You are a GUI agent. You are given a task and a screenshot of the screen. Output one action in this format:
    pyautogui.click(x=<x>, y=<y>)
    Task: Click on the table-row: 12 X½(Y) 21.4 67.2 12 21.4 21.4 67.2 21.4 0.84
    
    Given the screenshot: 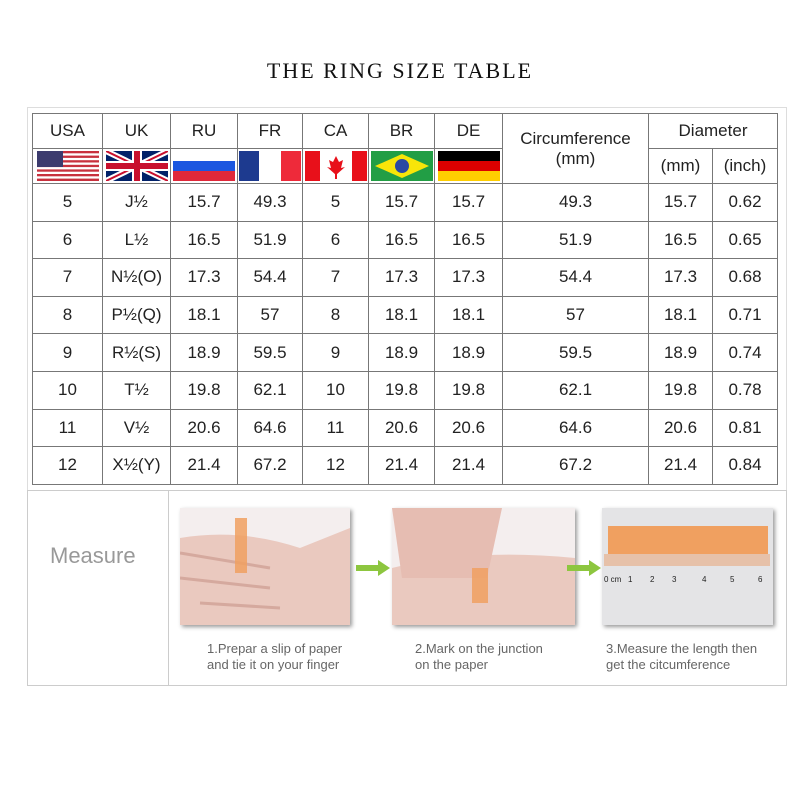 What is the action you would take?
    pyautogui.click(x=405, y=465)
    